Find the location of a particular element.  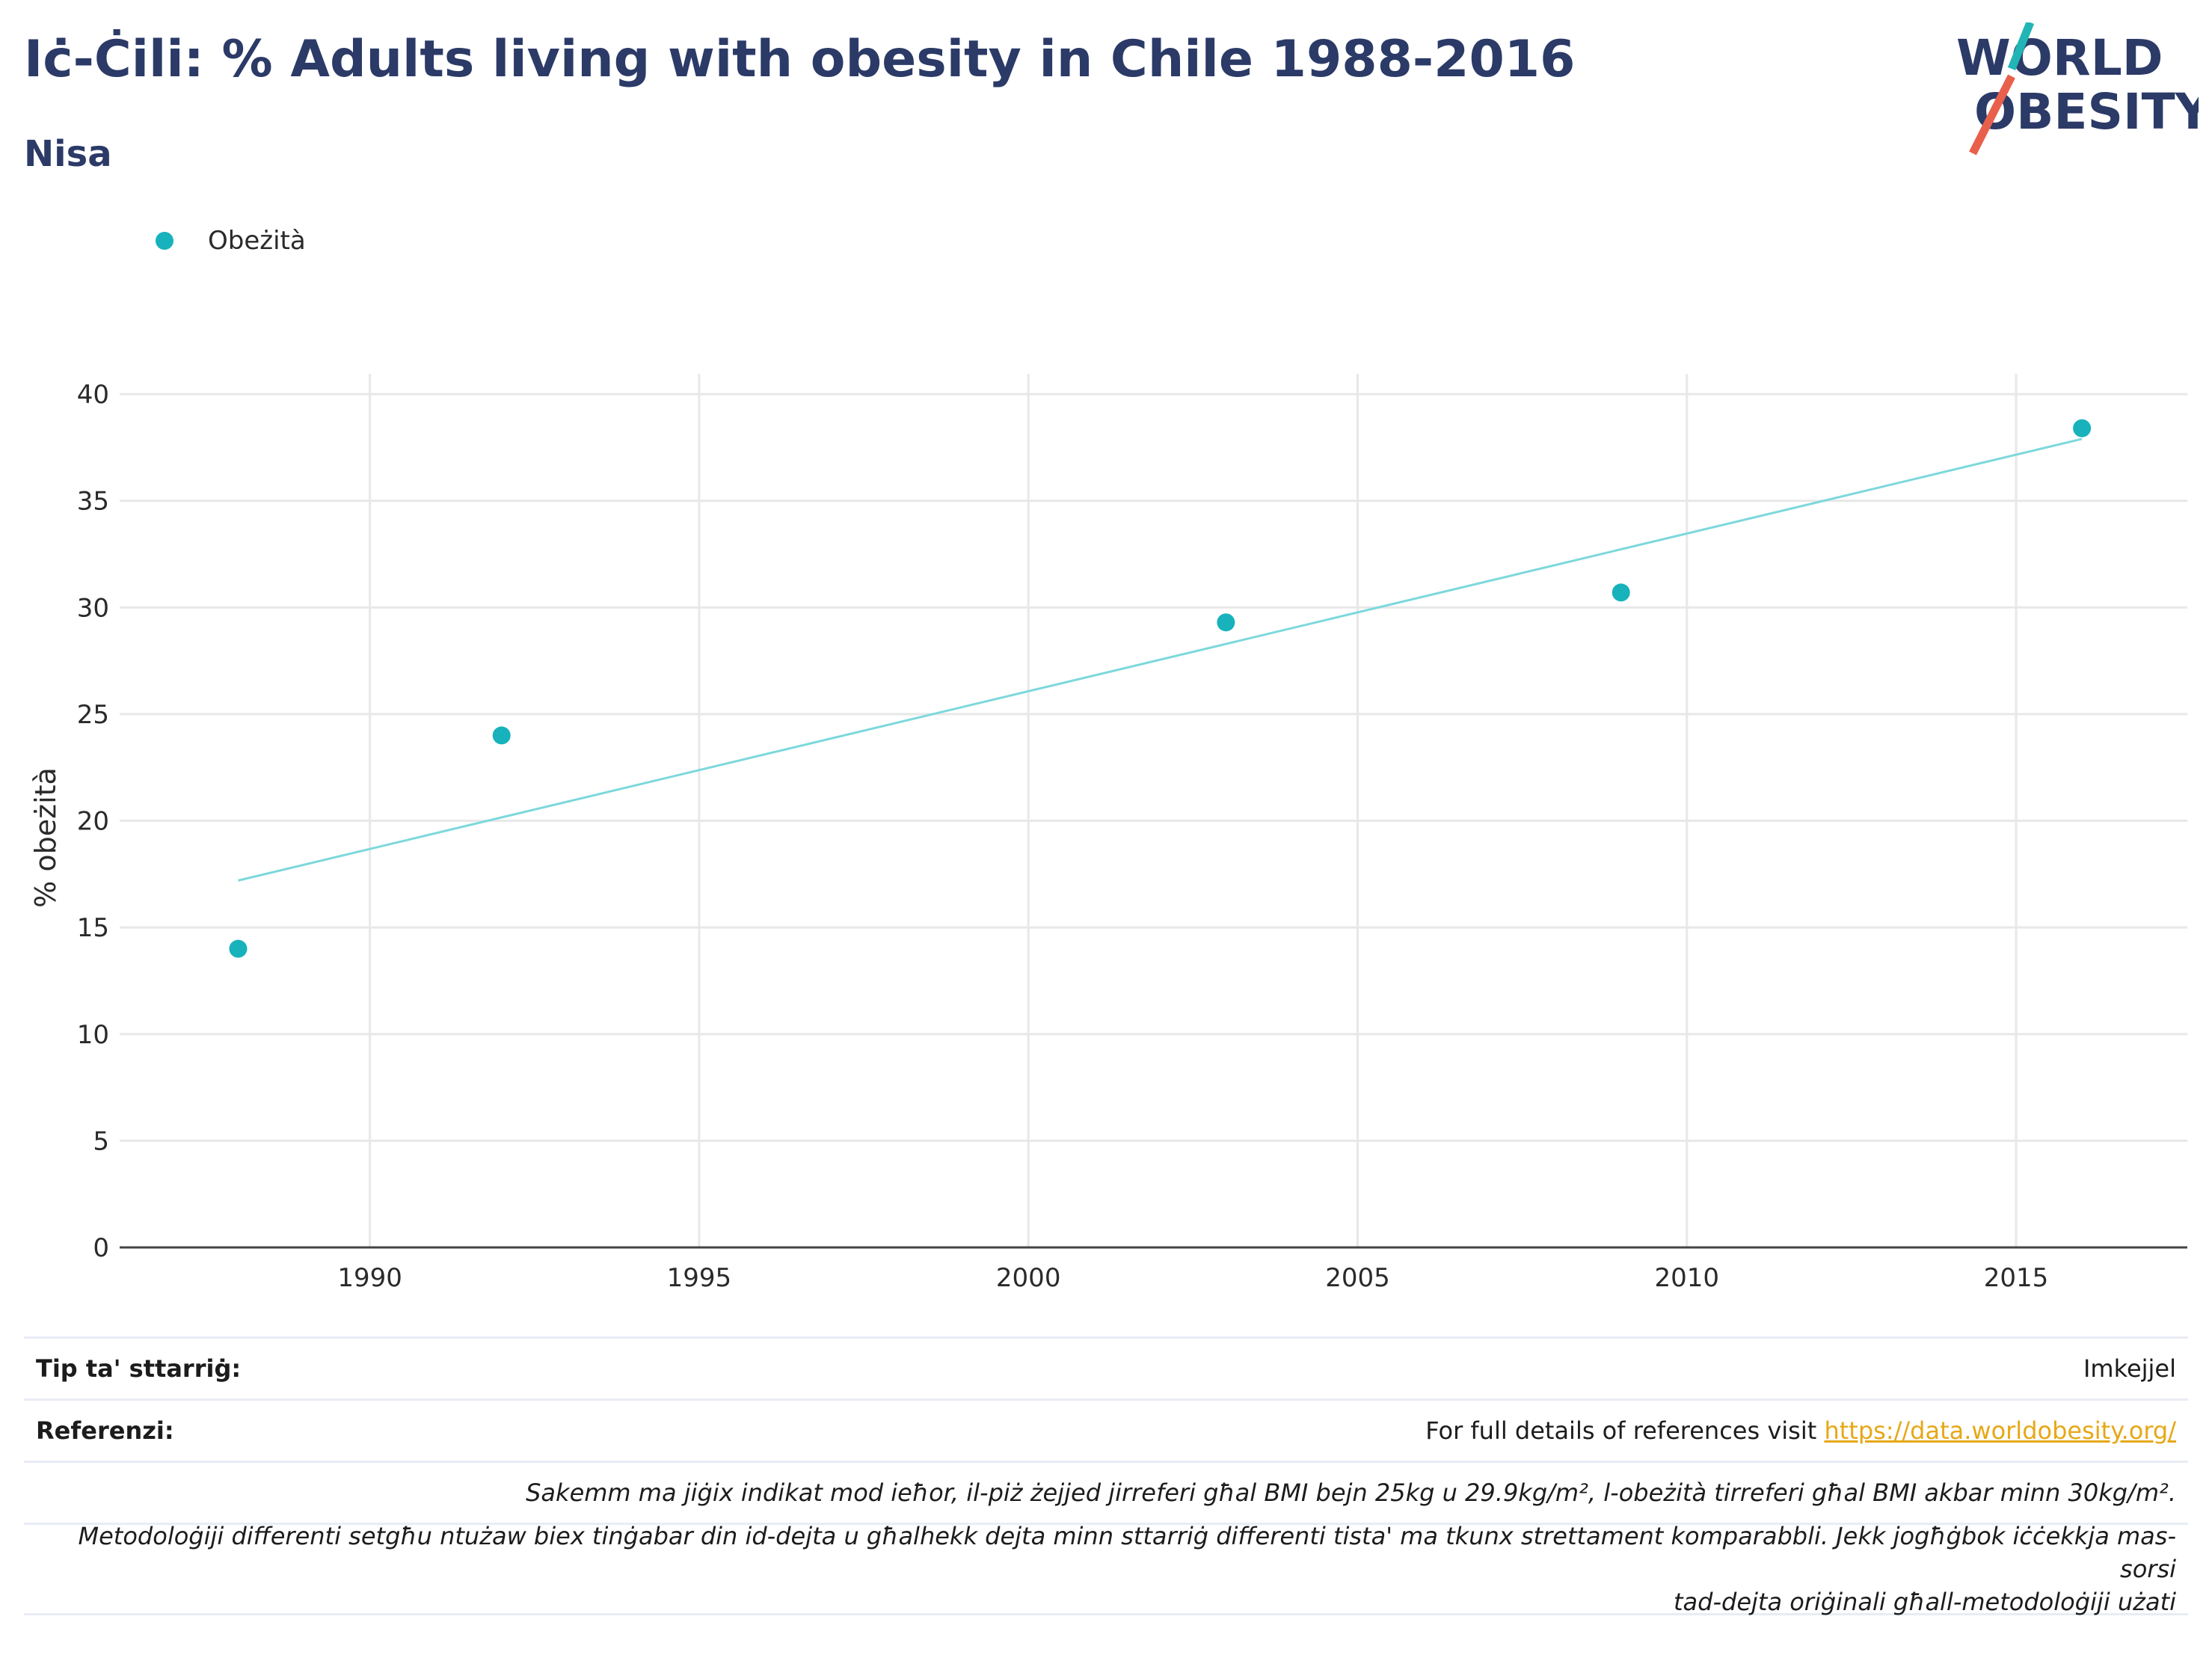

references-link: https://data.worldobesity.org/ is located at coordinates (2000, 1430).